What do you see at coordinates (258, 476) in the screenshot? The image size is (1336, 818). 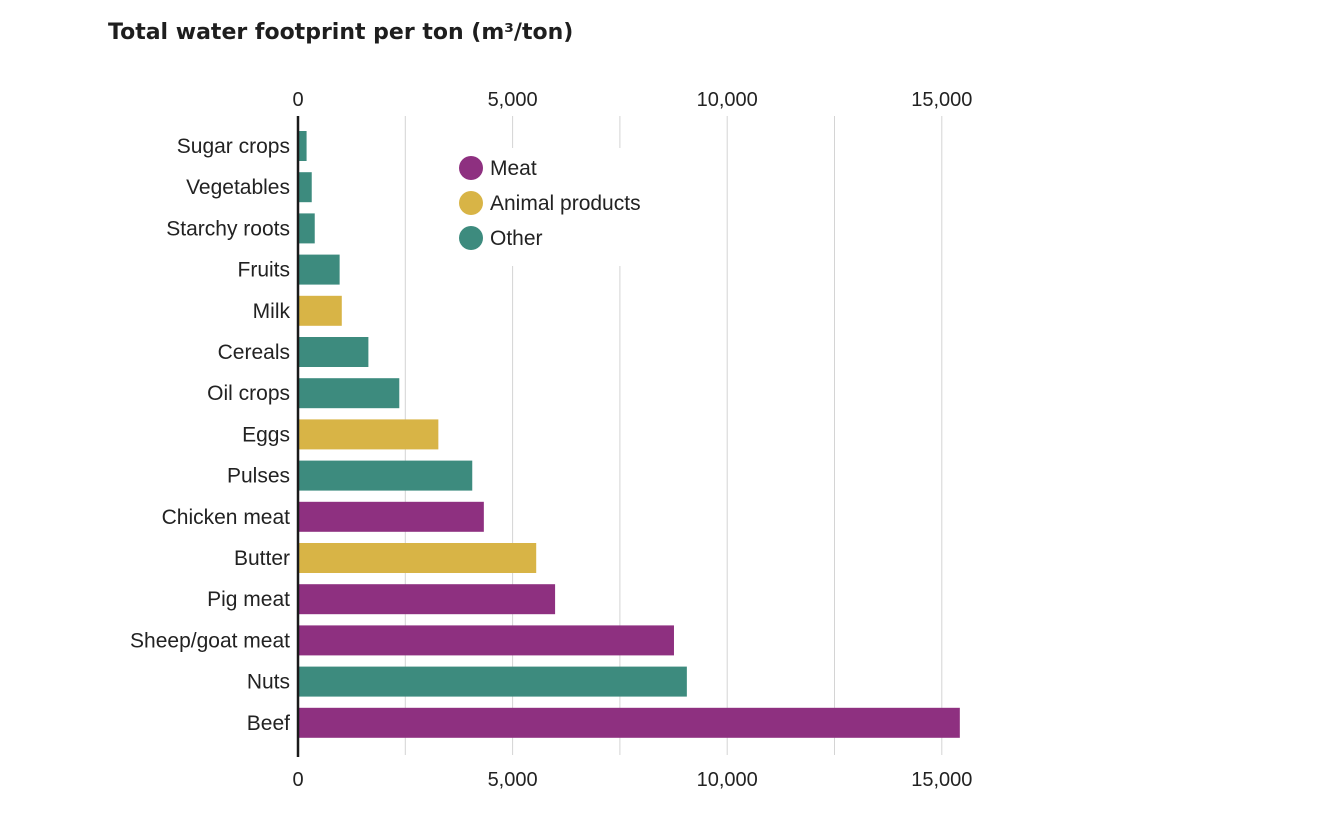 I see `category-label: Pulses` at bounding box center [258, 476].